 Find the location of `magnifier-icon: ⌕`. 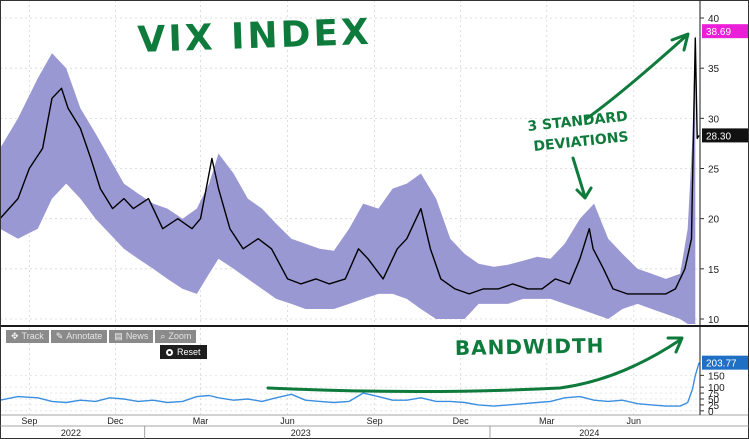

magnifier-icon: ⌕ is located at coordinates (163, 336).